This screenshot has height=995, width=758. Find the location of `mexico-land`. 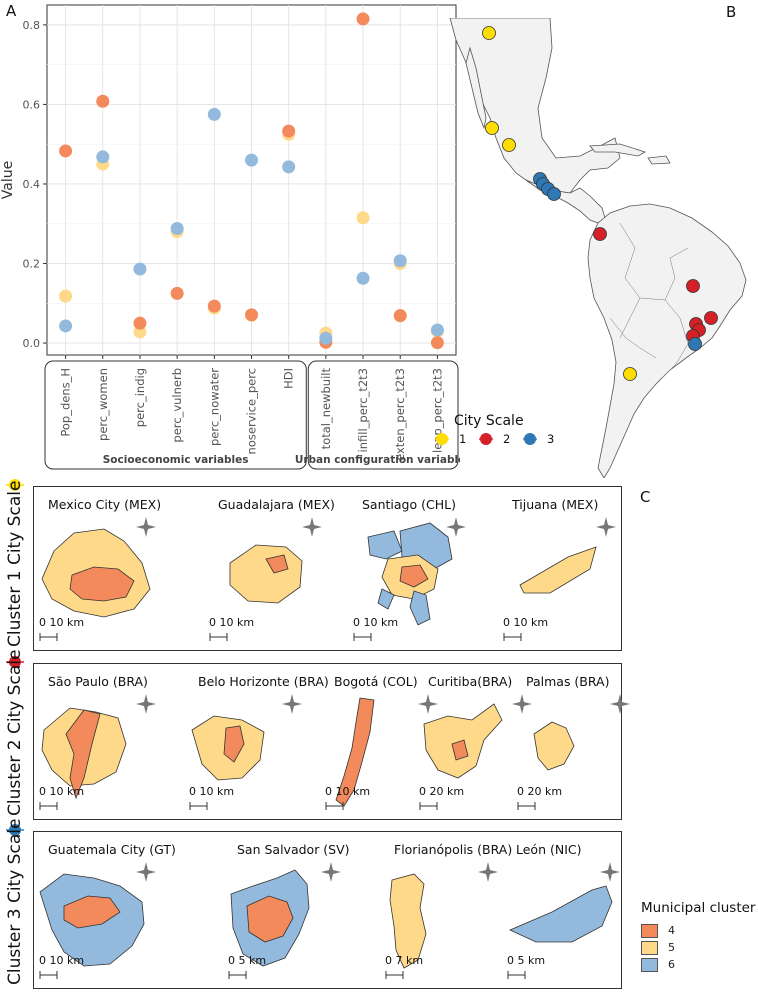

mexico-land is located at coordinates (535, 106).